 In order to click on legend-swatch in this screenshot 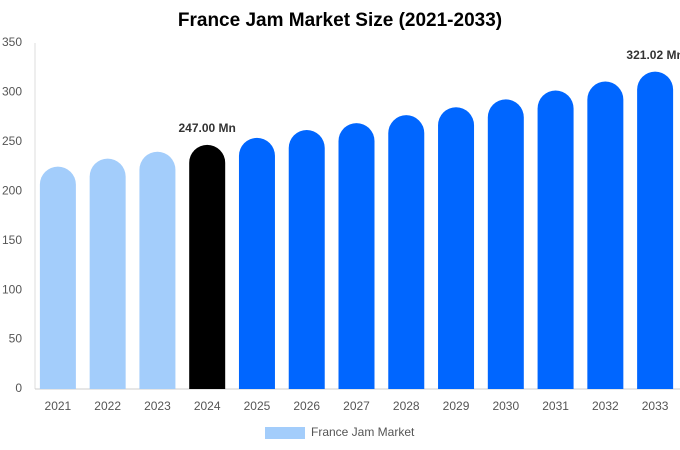, I will do `click(285, 433)`.